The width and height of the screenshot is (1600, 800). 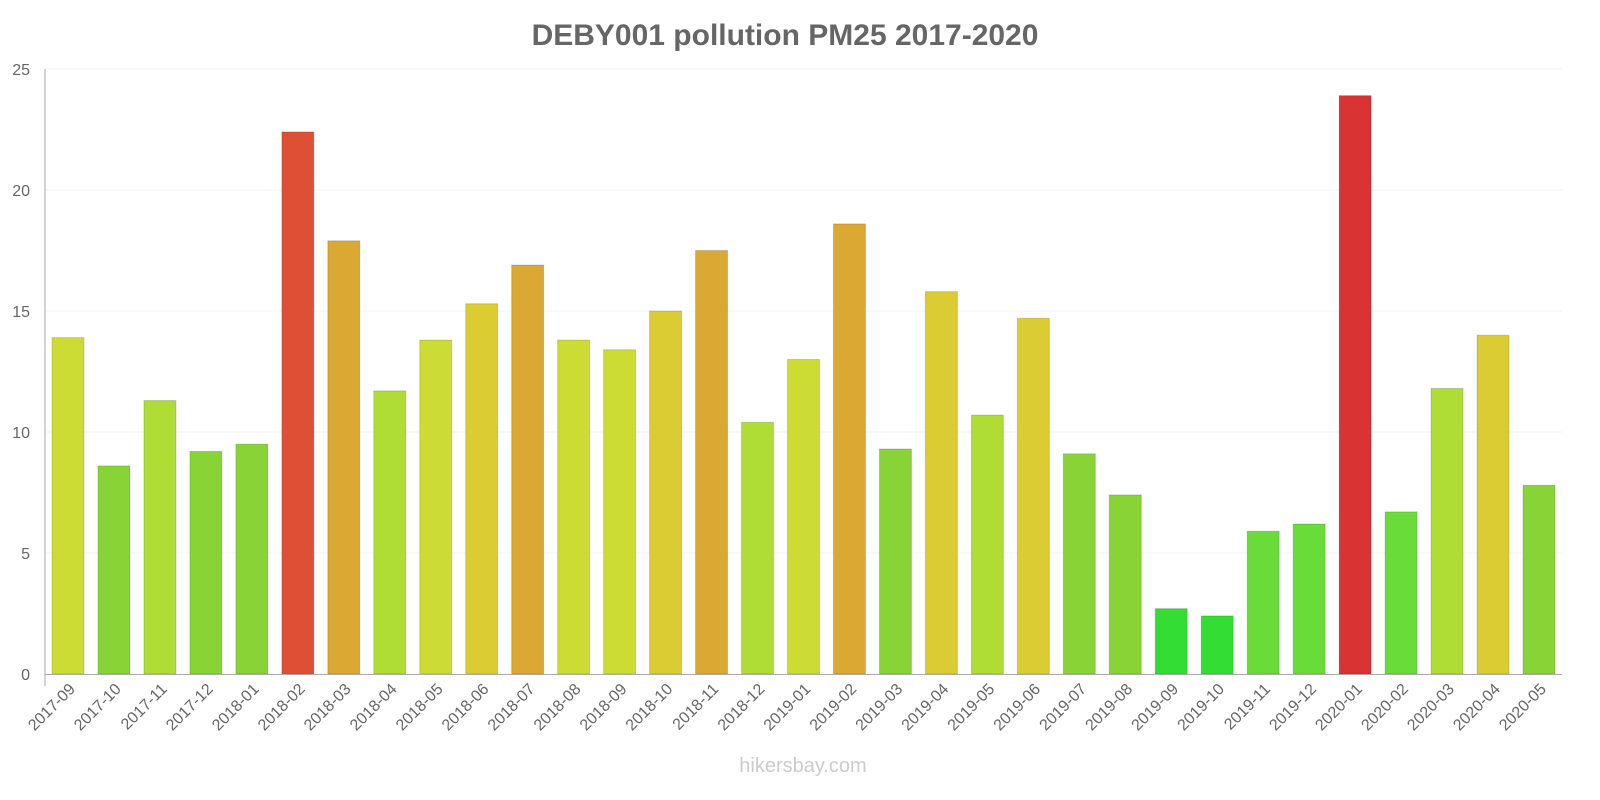 I want to click on x-tick-label: 2019-06, so click(x=1018, y=708).